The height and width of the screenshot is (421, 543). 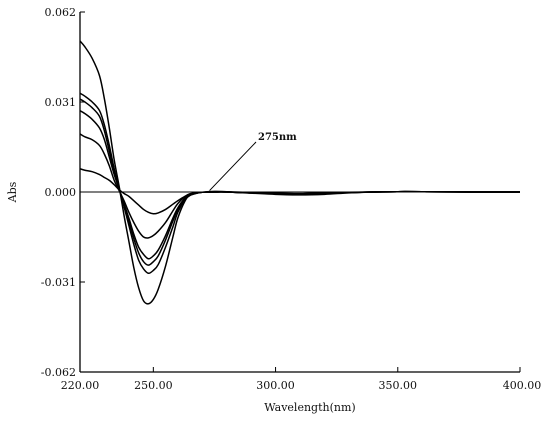 What do you see at coordinates (522, 385) in the screenshot?
I see `x-tick-label: 400.00` at bounding box center [522, 385].